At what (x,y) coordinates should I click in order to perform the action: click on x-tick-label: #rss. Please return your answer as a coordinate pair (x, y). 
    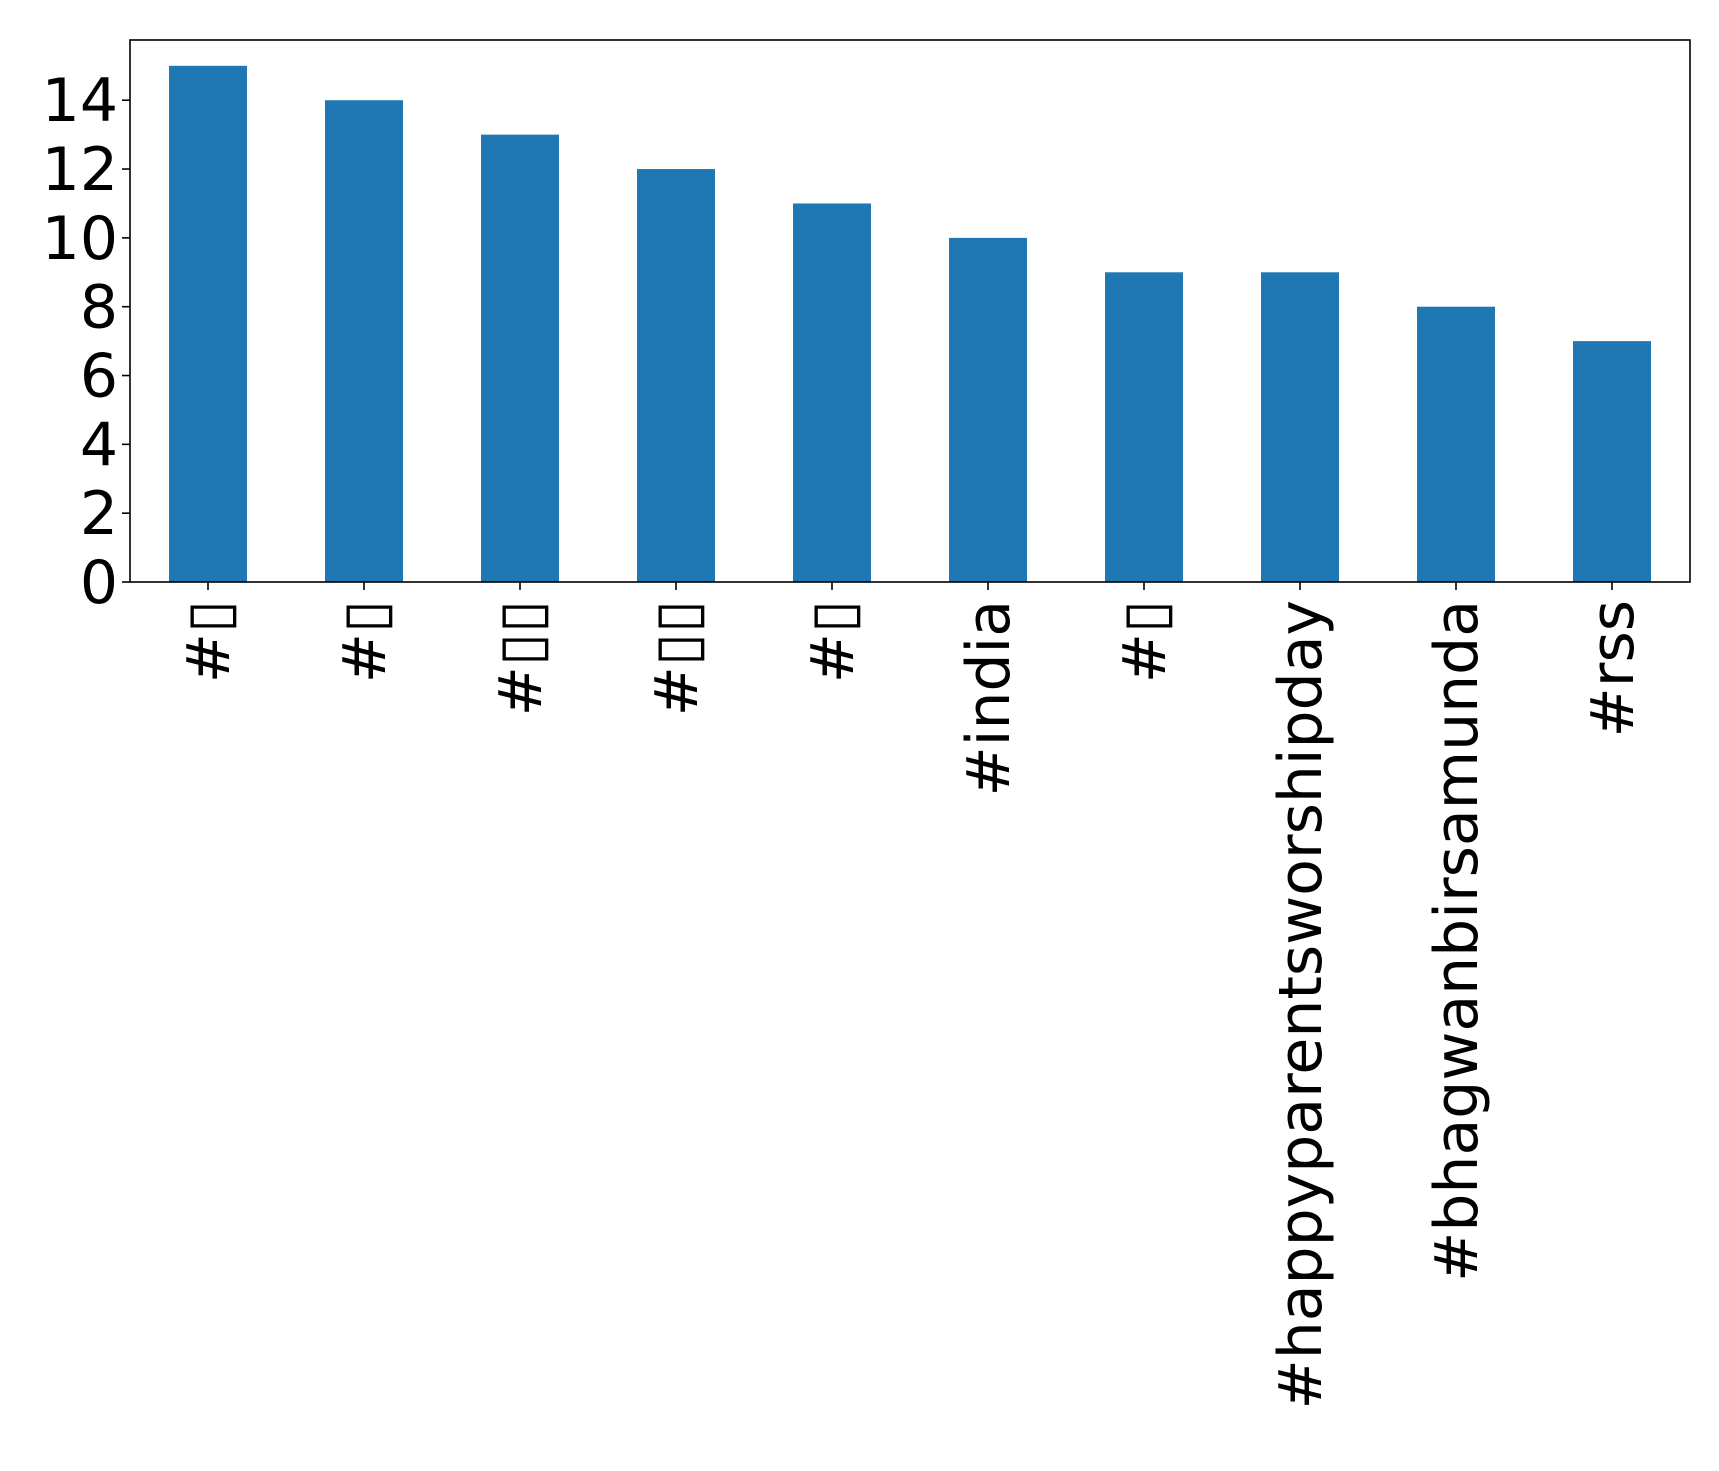
    Looking at the image, I should click on (1613, 668).